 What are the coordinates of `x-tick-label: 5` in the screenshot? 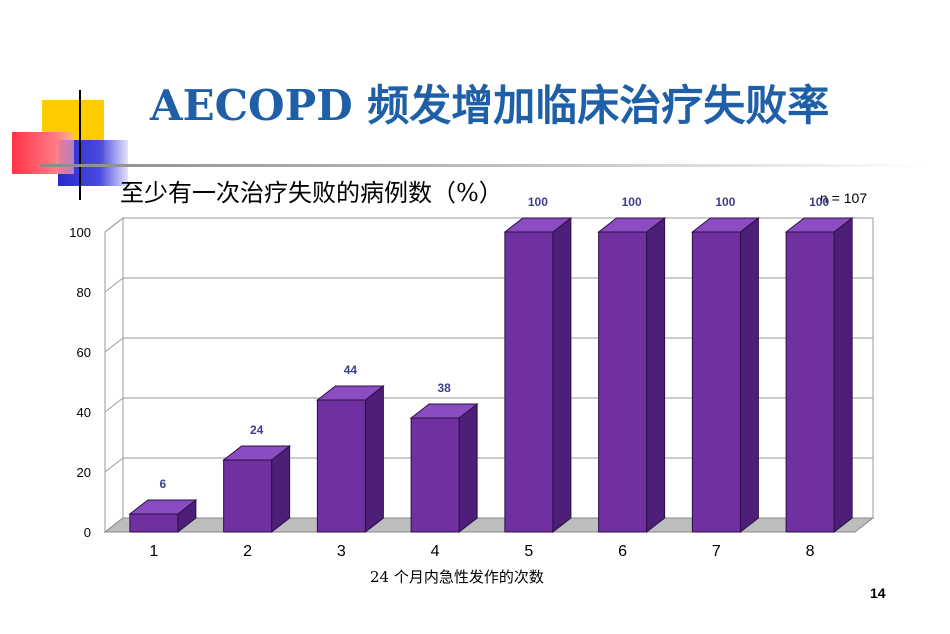 It's located at (528, 551).